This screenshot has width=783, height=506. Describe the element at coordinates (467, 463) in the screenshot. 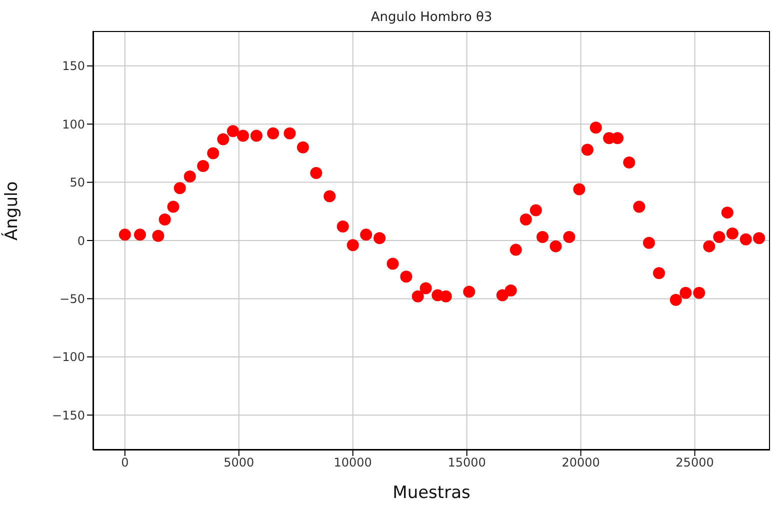

I see `x-tick-label: 15000` at that location.